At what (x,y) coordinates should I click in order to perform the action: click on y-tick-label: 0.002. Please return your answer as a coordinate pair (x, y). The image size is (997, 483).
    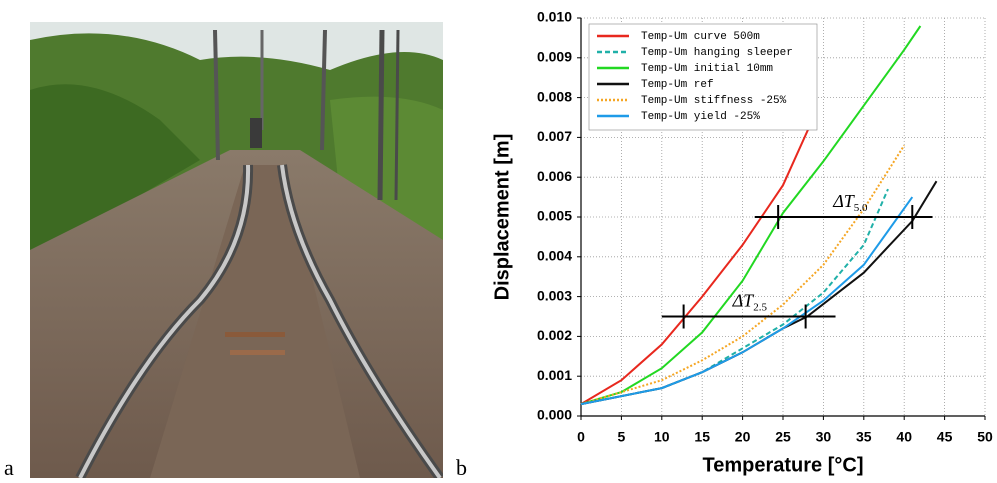
    Looking at the image, I should click on (554, 335).